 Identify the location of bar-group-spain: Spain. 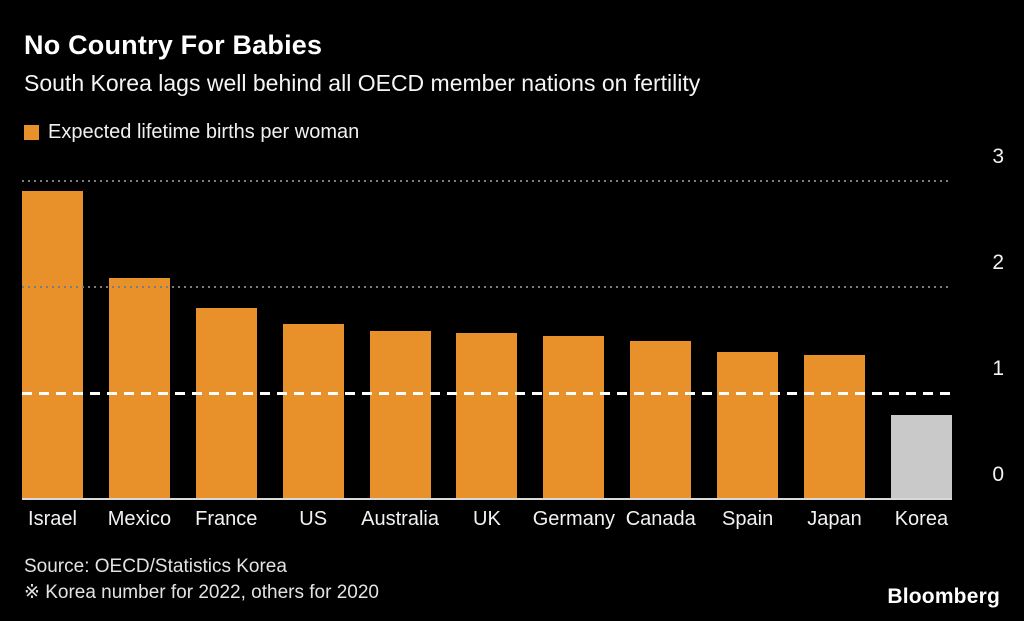
(748, 344).